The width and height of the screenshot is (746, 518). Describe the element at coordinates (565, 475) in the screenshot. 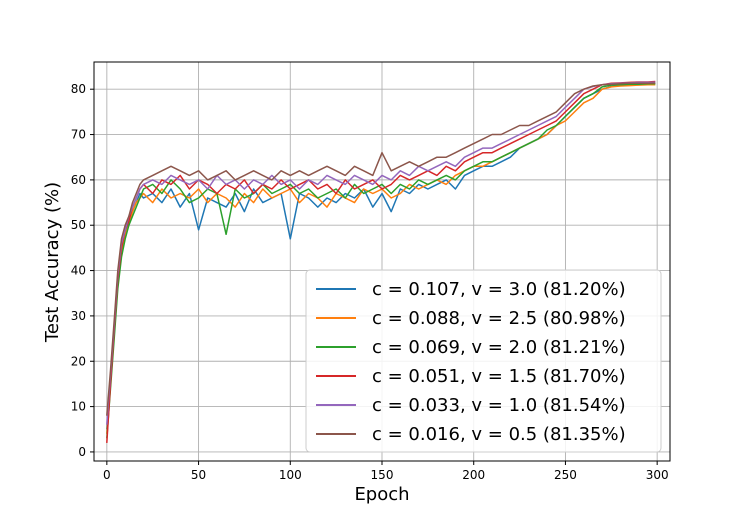

I see `x-tick-label: 250` at that location.